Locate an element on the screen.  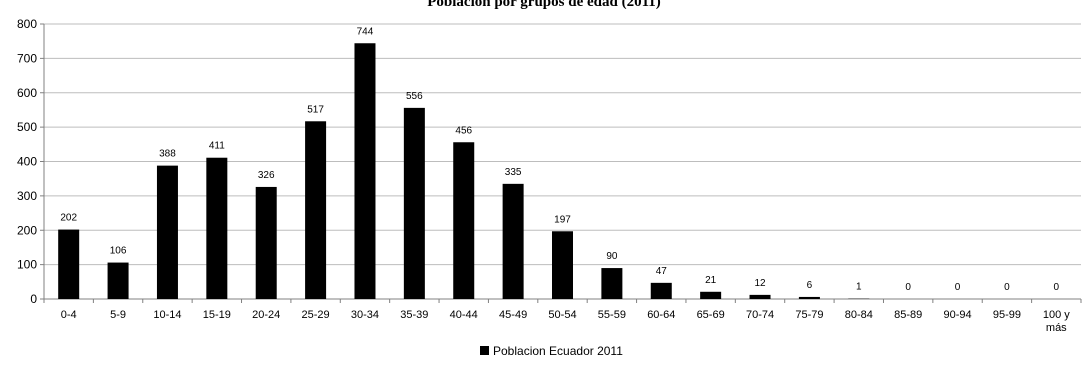
y-tick-label: 200 is located at coordinates (27, 230).